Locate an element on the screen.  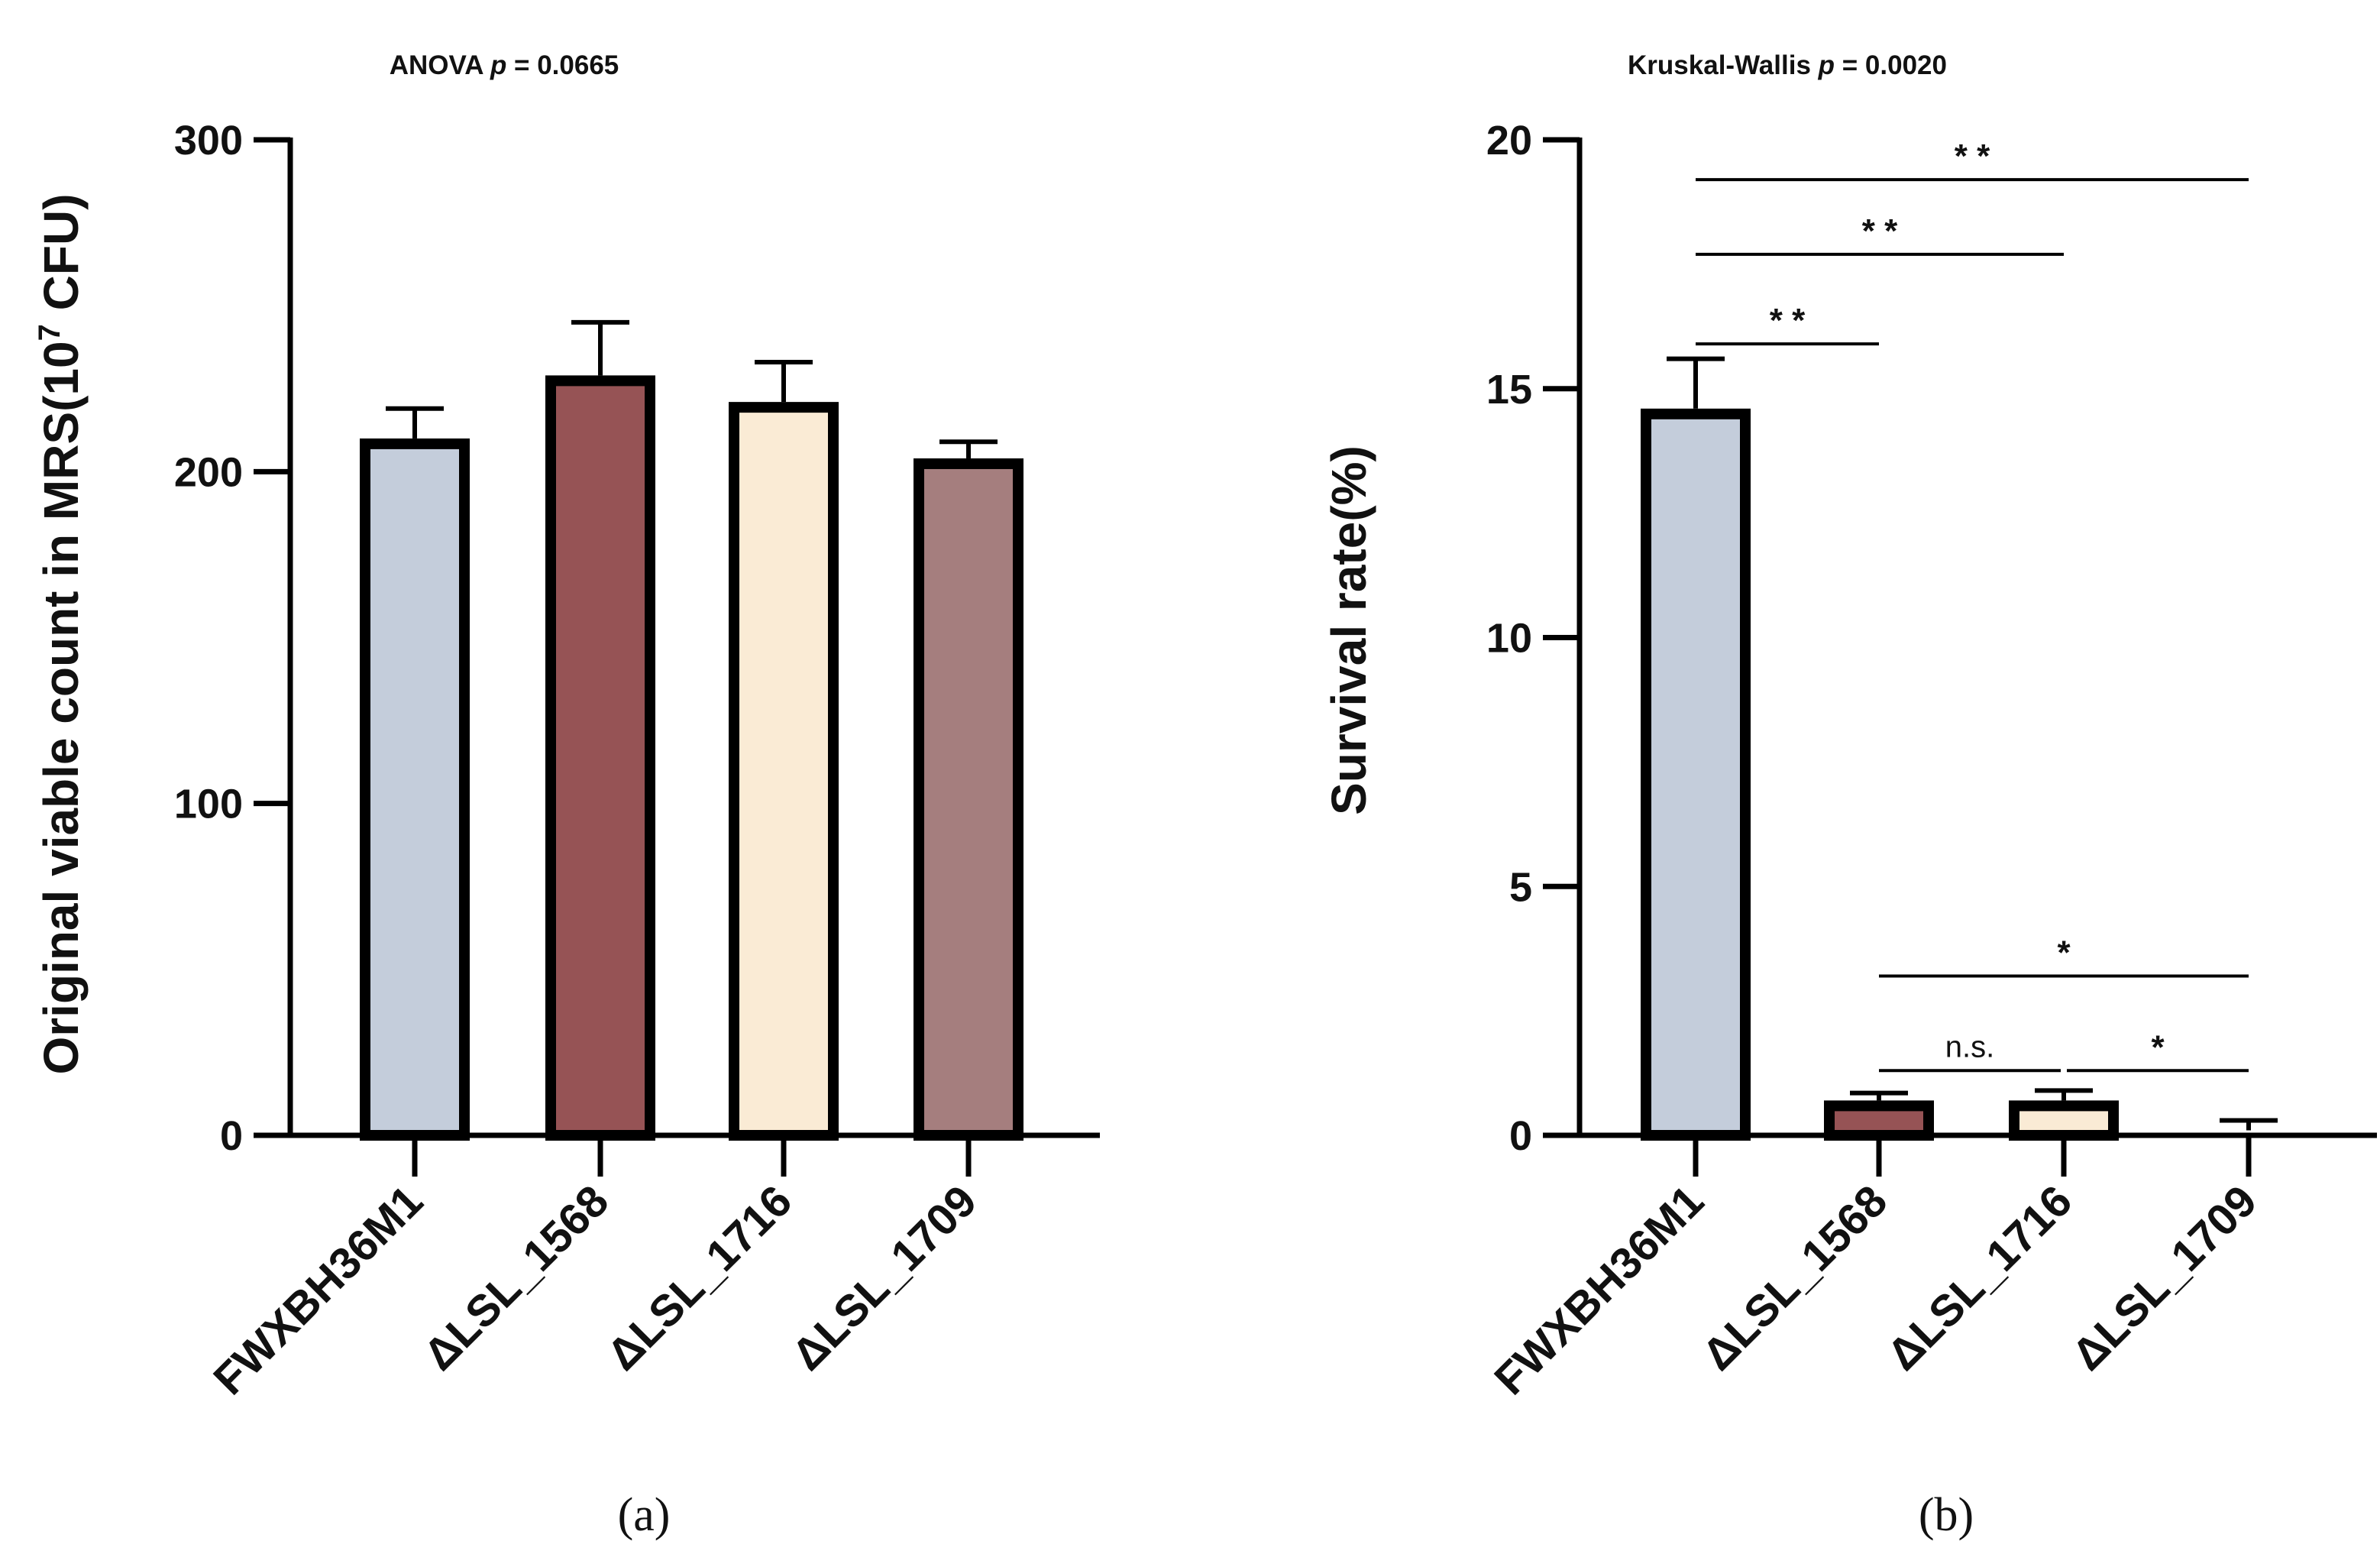
y-tick-label: 10 is located at coordinates (1509, 639).